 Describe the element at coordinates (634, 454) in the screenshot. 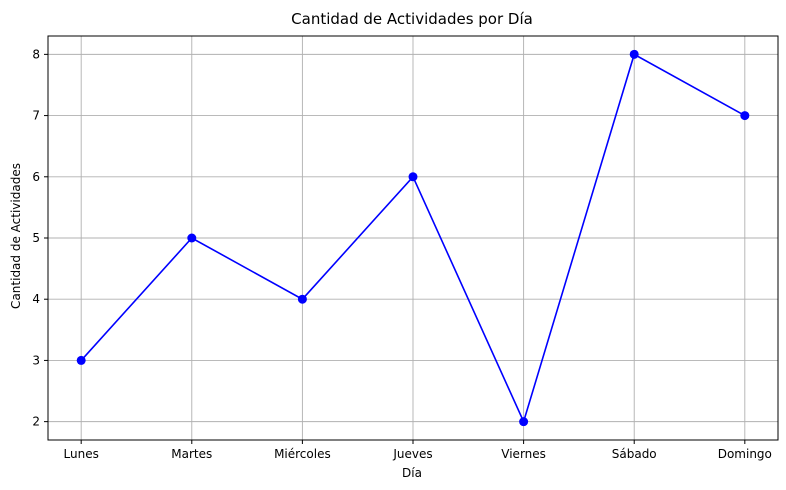

I see `x-tick-label: Sábado` at that location.